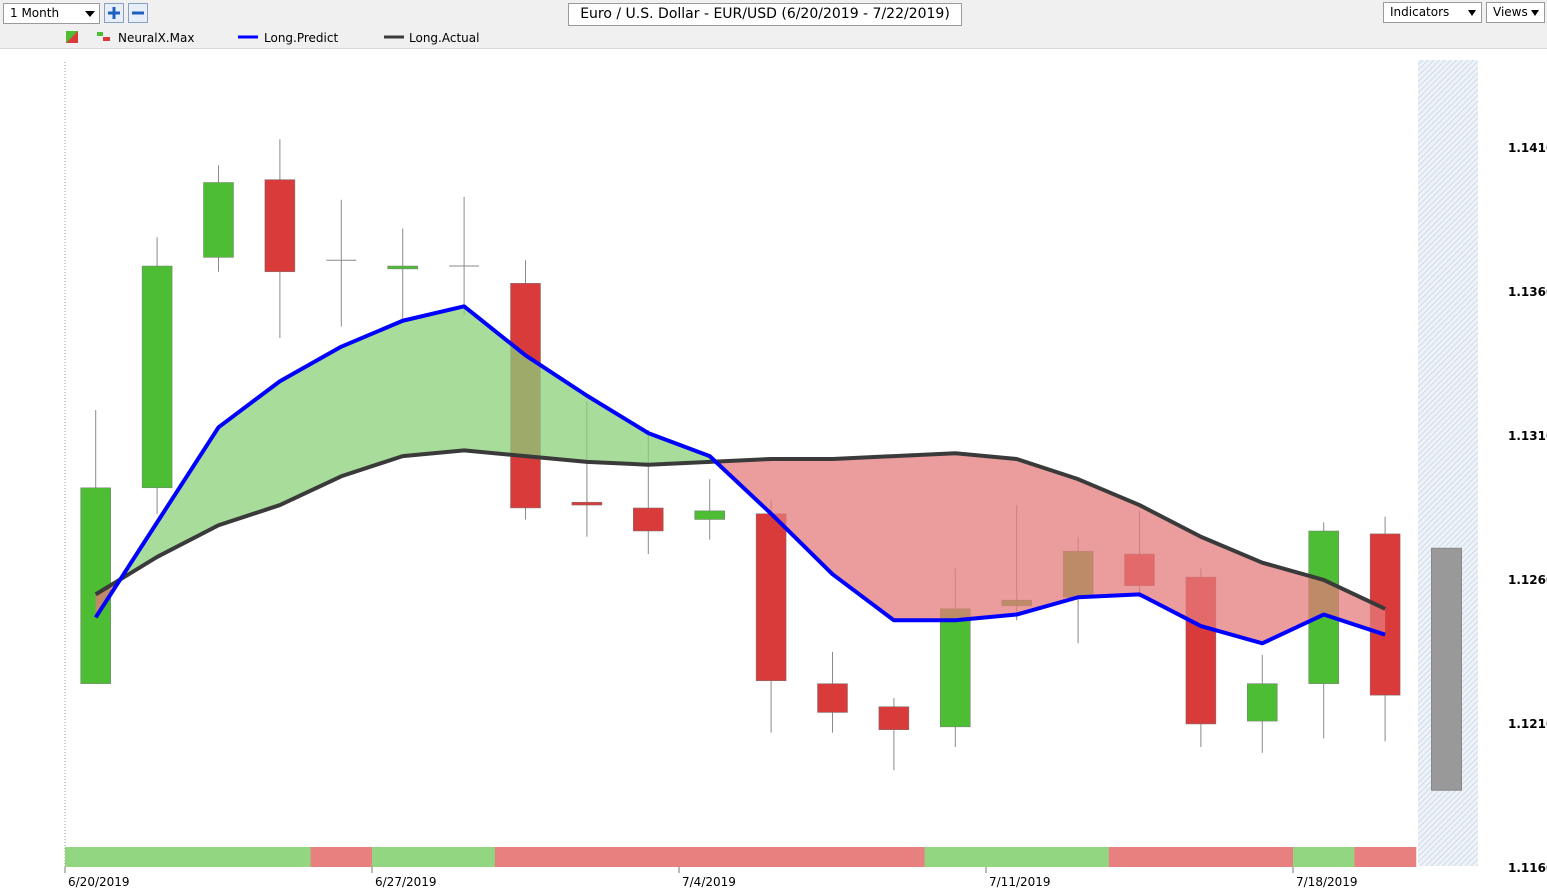  I want to click on views-select: Views, so click(1515, 12).